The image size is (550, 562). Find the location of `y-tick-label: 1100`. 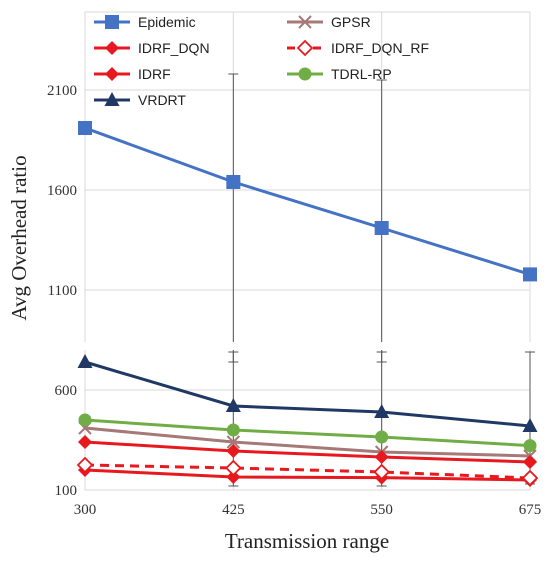

y-tick-label: 1100 is located at coordinates (62, 291).